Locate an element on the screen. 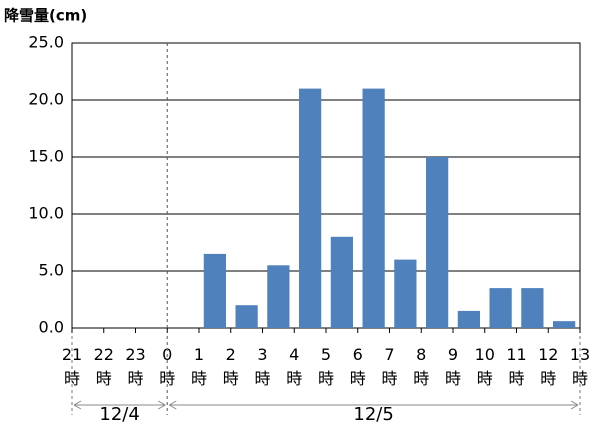 This screenshot has height=431, width=598. x-tick-label: 12 時 is located at coordinates (548, 366).